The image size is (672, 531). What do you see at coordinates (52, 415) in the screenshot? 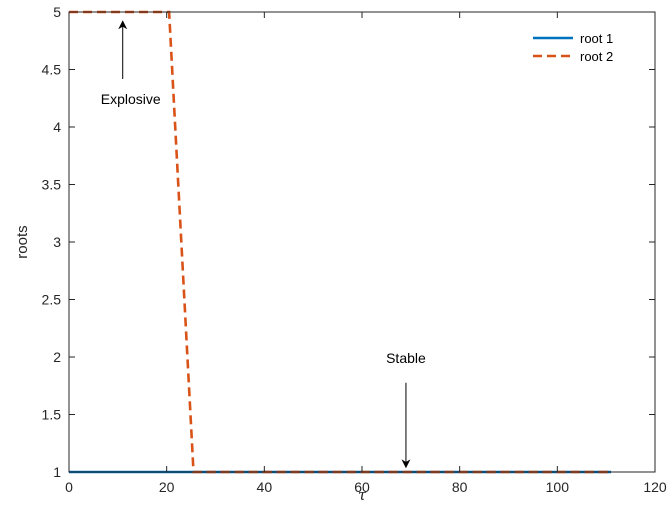
I see `y-tick-label: 1.5` at bounding box center [52, 415].